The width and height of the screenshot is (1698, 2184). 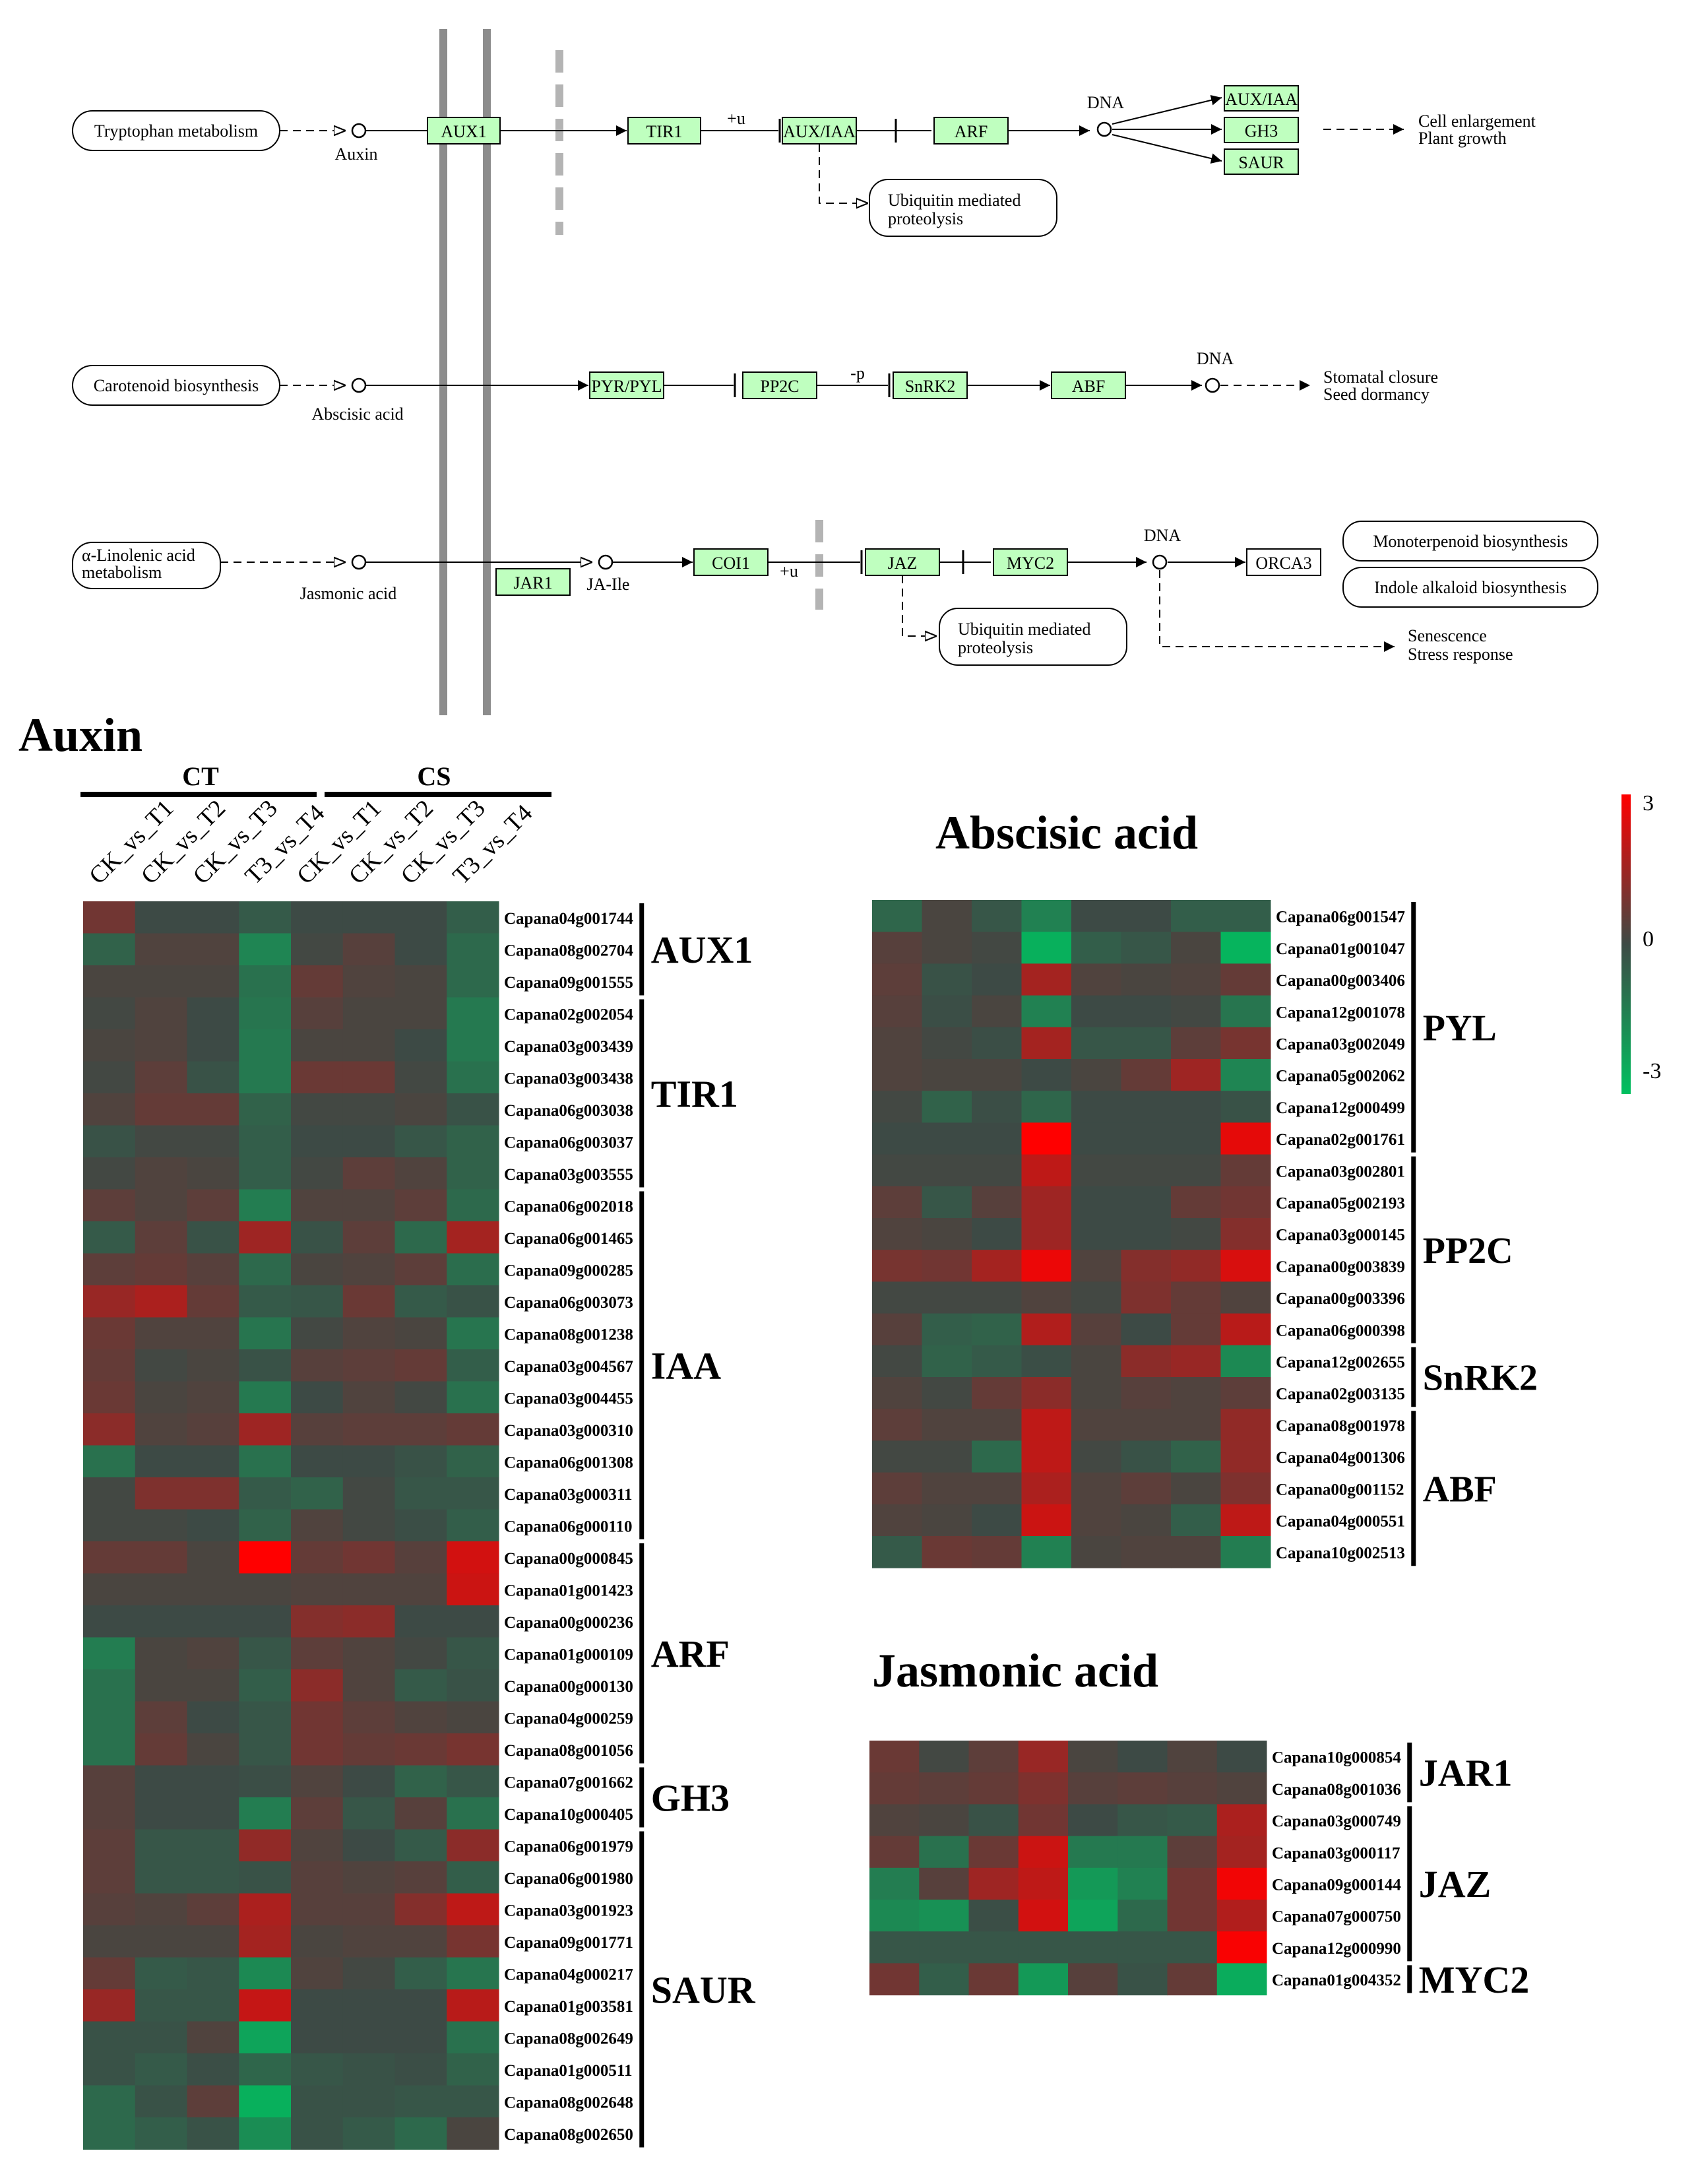 I want to click on ja-ile-compound, so click(x=605, y=562).